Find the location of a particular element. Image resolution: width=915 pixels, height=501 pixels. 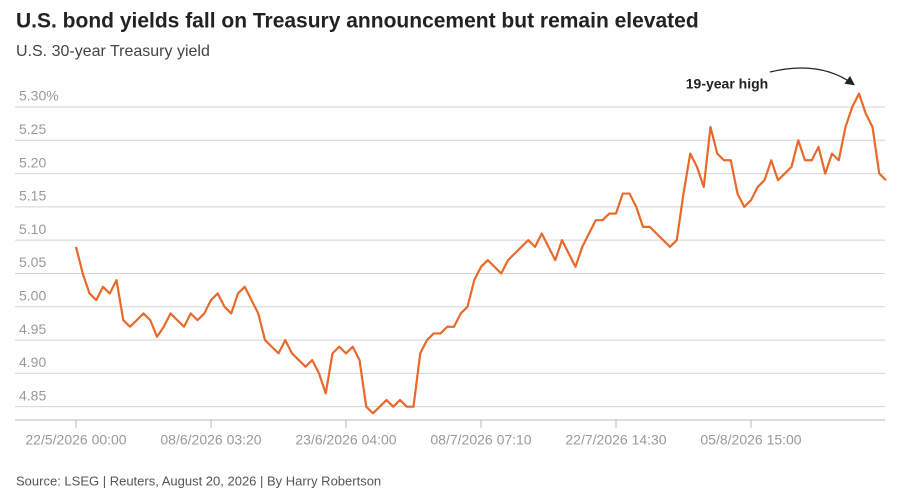

y-tick-label: 4.90 is located at coordinates (32, 362).